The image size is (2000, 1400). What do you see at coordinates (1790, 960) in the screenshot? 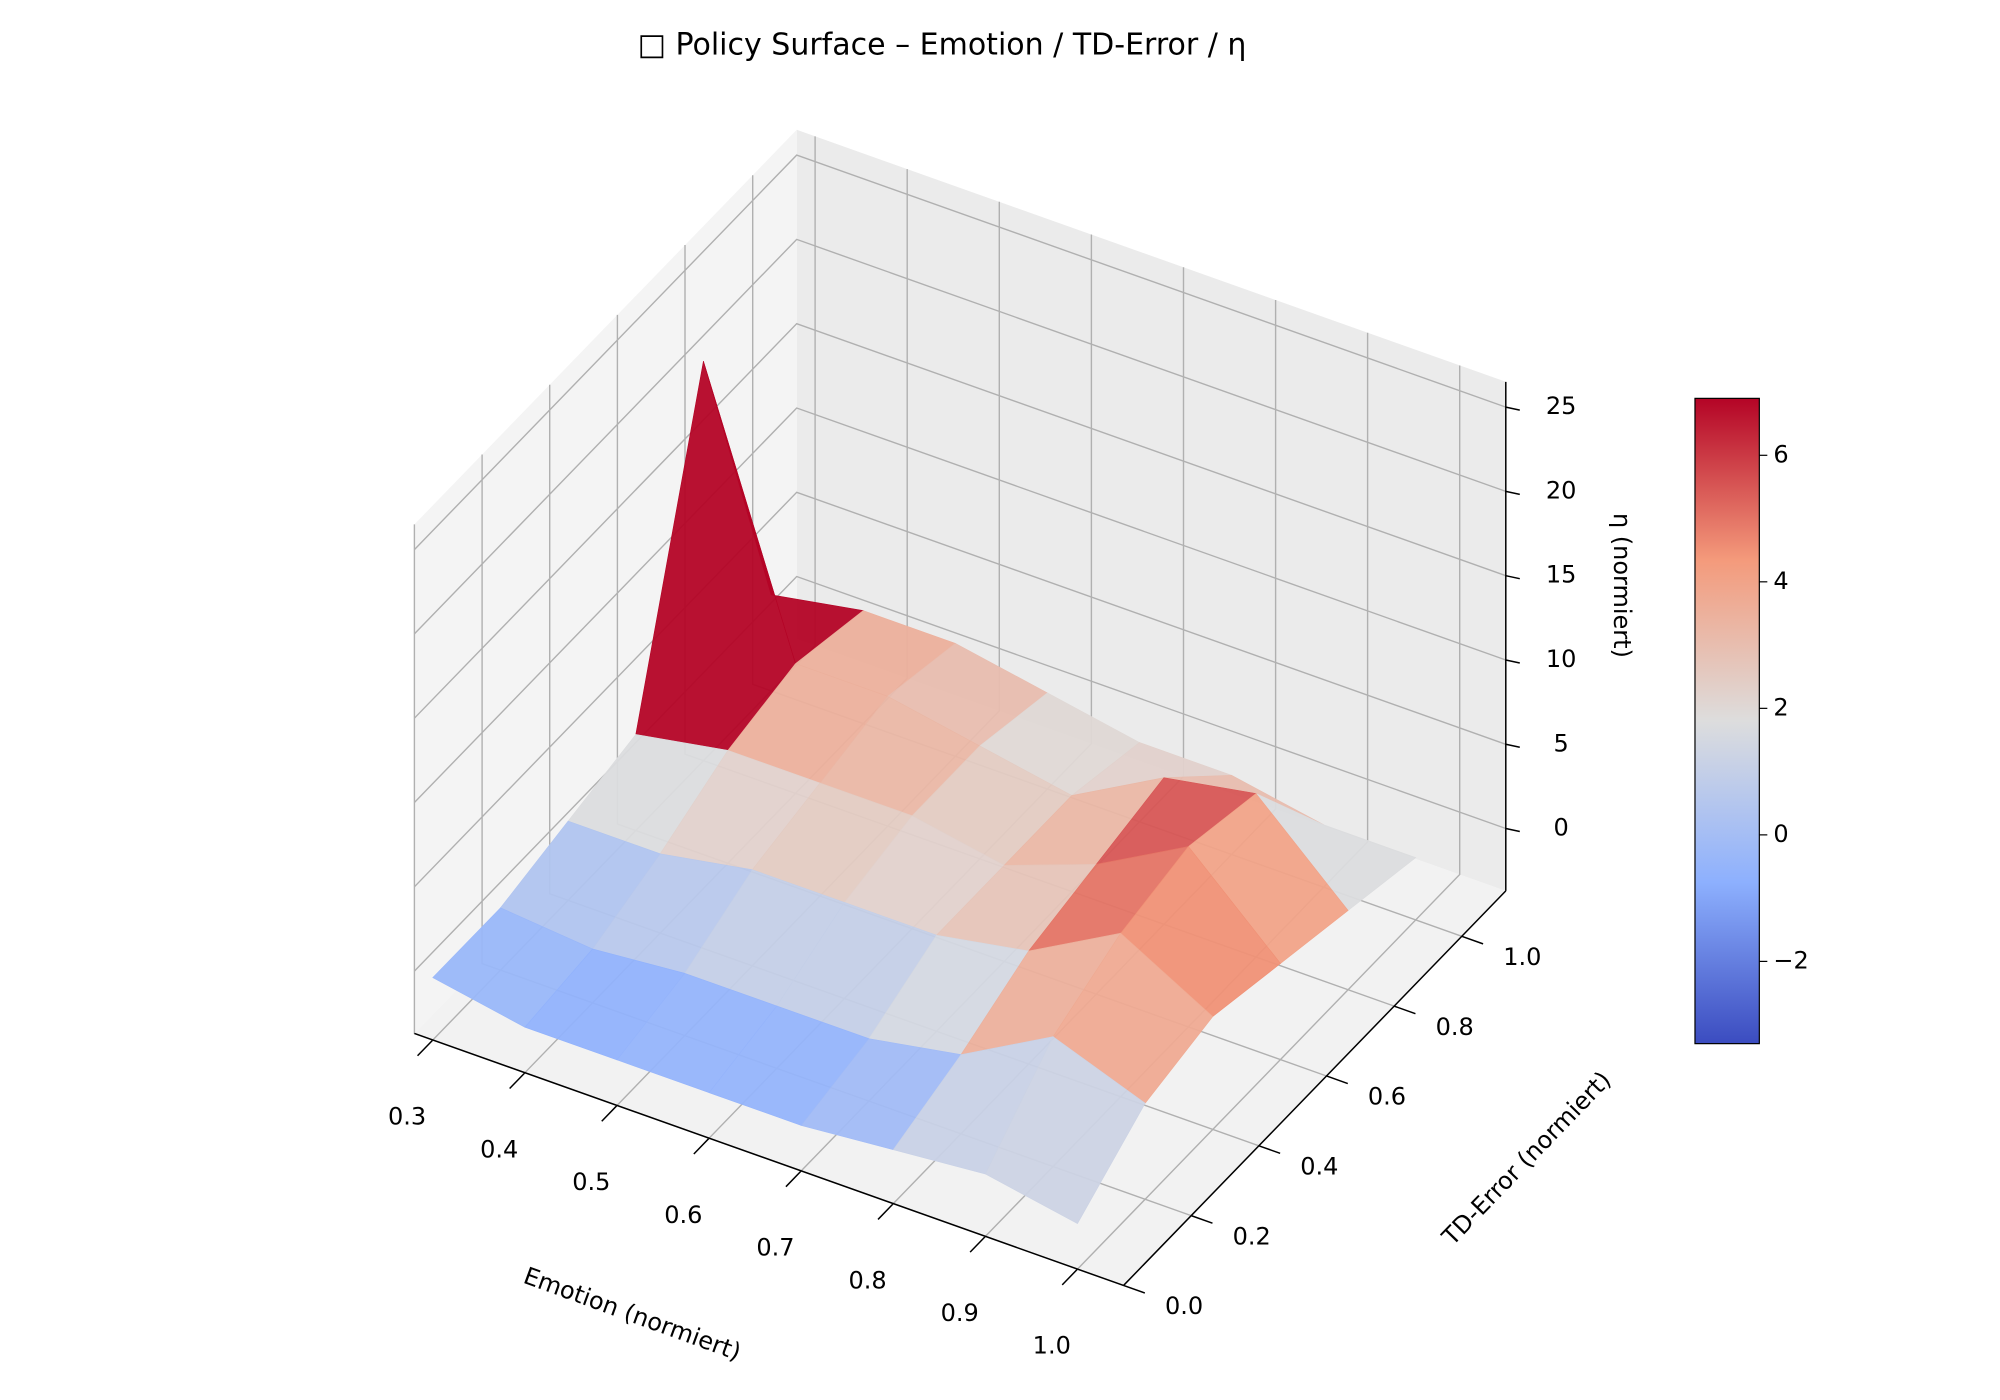
I see `colorbar-tick-label: −2` at bounding box center [1790, 960].